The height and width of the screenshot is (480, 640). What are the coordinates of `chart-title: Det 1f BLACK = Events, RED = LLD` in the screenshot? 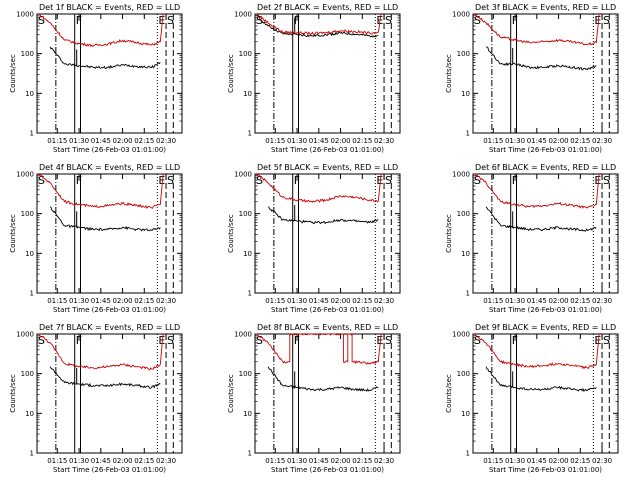 It's located at (109, 7).